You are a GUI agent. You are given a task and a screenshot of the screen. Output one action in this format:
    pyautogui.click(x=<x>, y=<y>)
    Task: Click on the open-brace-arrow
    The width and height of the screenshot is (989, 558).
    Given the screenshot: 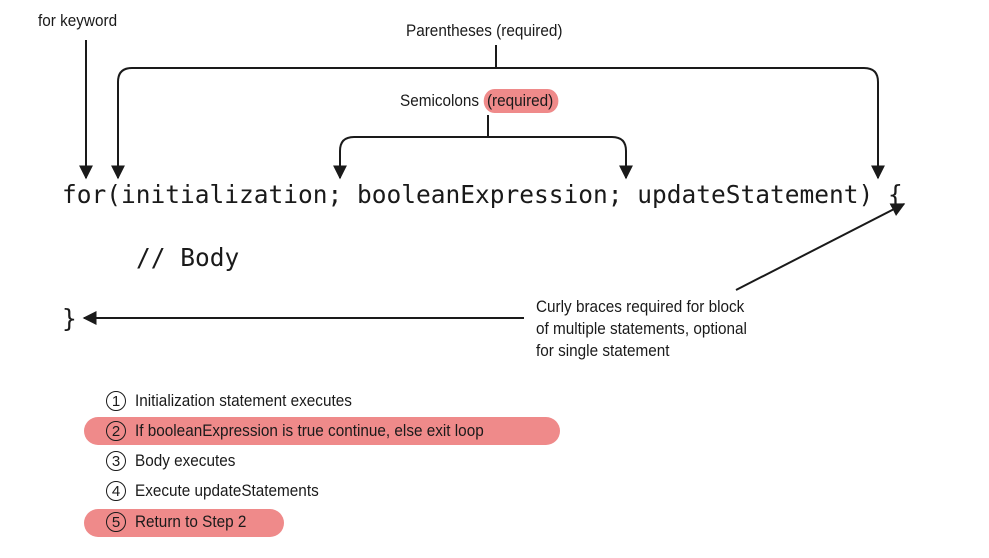 What is the action you would take?
    pyautogui.click(x=820, y=247)
    